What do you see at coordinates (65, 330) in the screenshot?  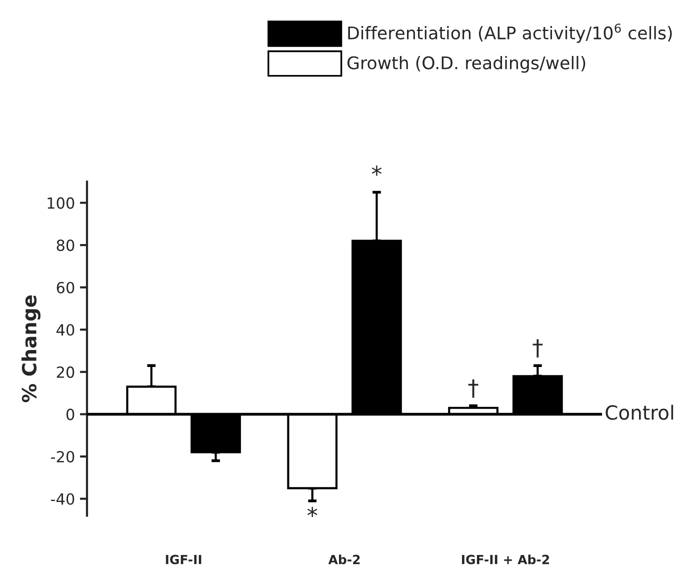 I see `y-tick-label: 40` at bounding box center [65, 330].